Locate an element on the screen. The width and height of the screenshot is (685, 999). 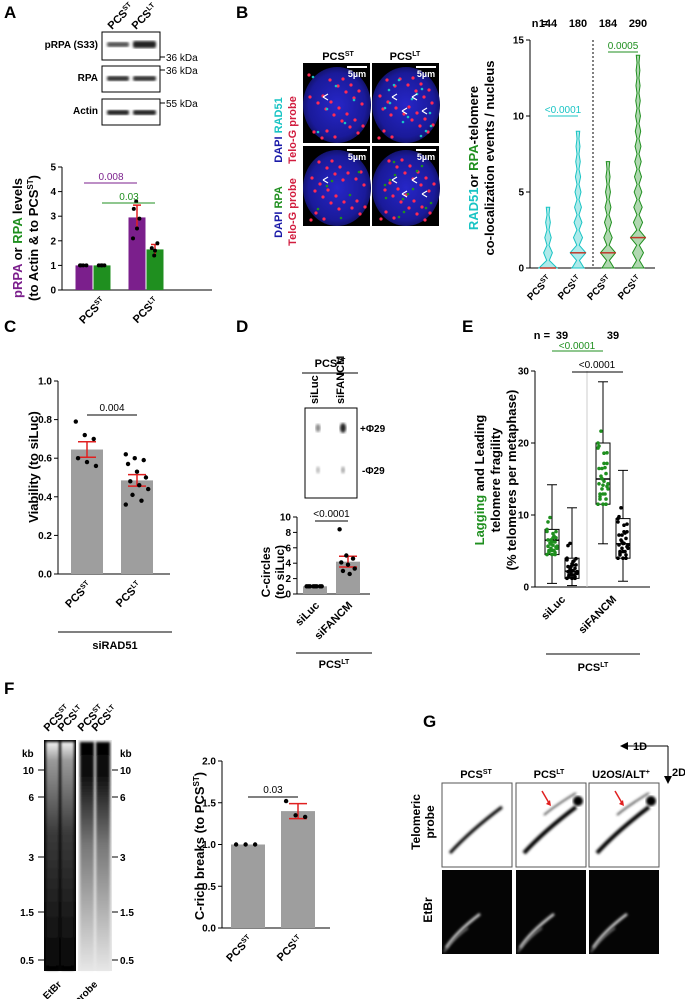
tick-label: siLuc is located at coordinates (553, 608).